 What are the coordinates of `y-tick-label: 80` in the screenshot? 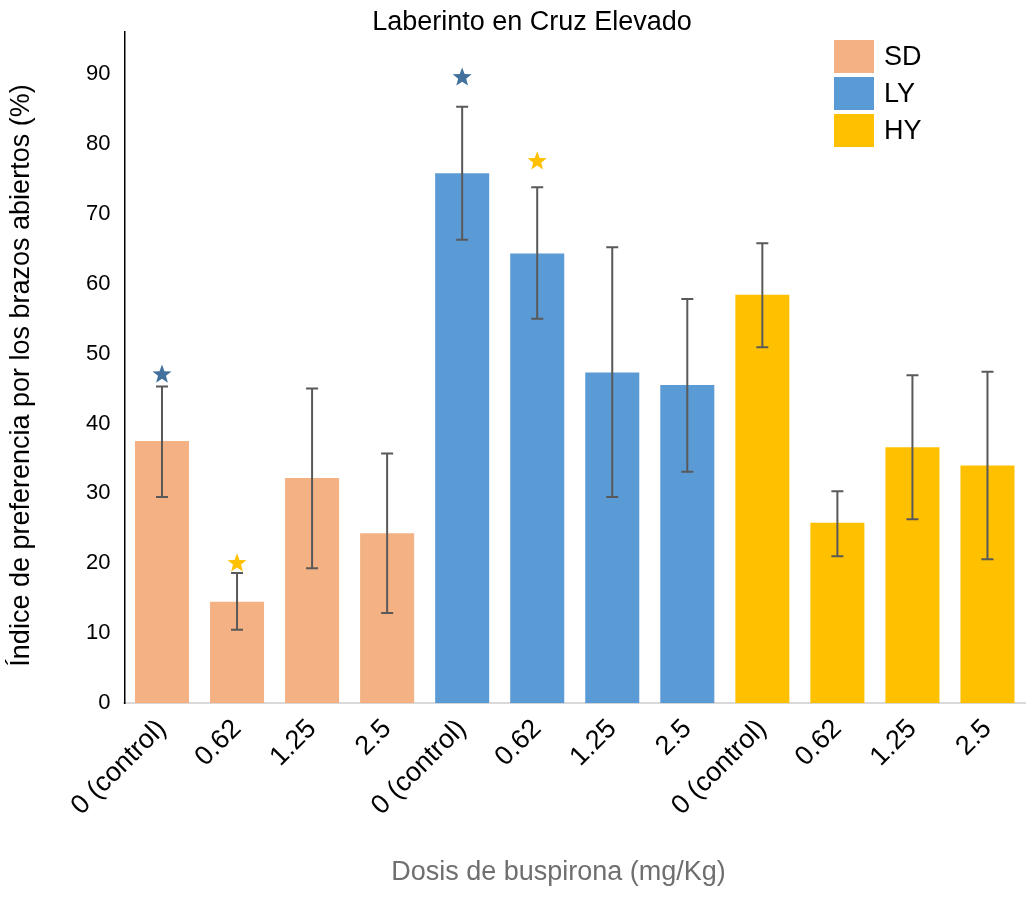 It's located at (98, 142).